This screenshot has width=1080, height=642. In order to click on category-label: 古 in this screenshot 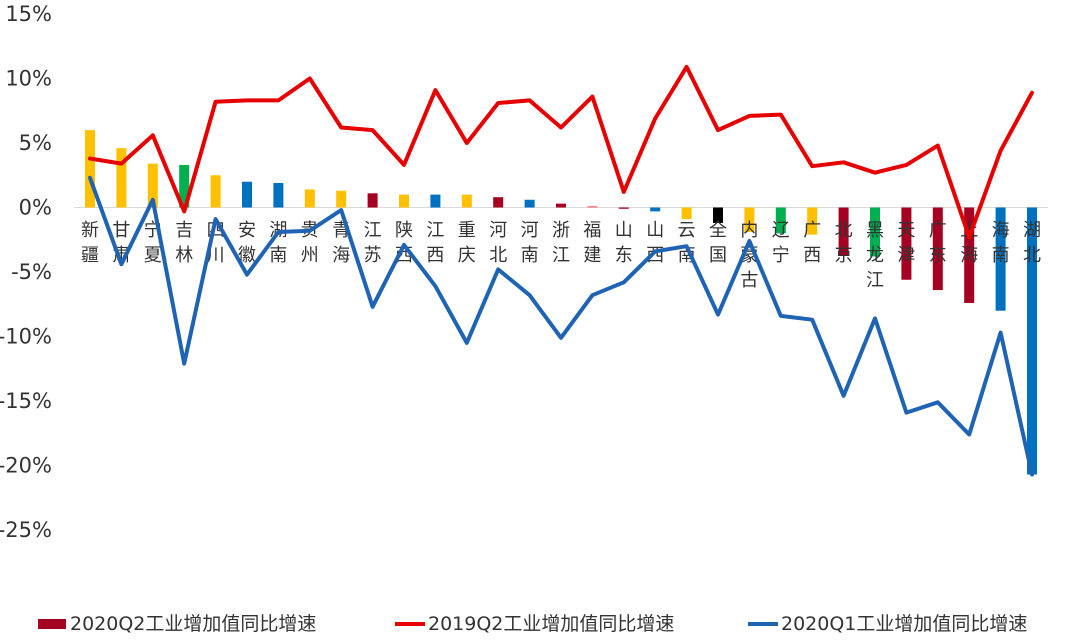, I will do `click(749, 280)`.